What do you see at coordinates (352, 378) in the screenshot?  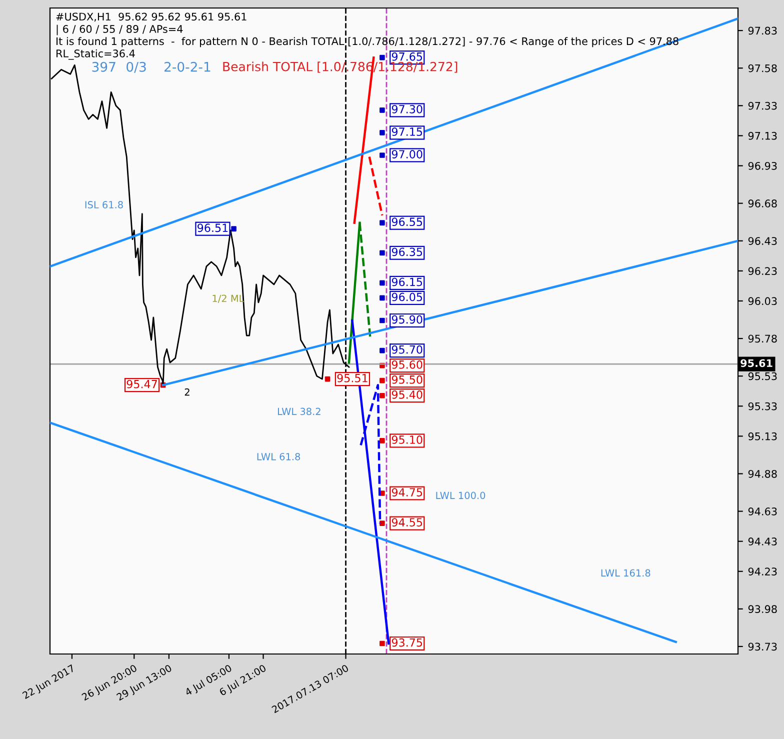 I see `data-label: 95.51` at bounding box center [352, 378].